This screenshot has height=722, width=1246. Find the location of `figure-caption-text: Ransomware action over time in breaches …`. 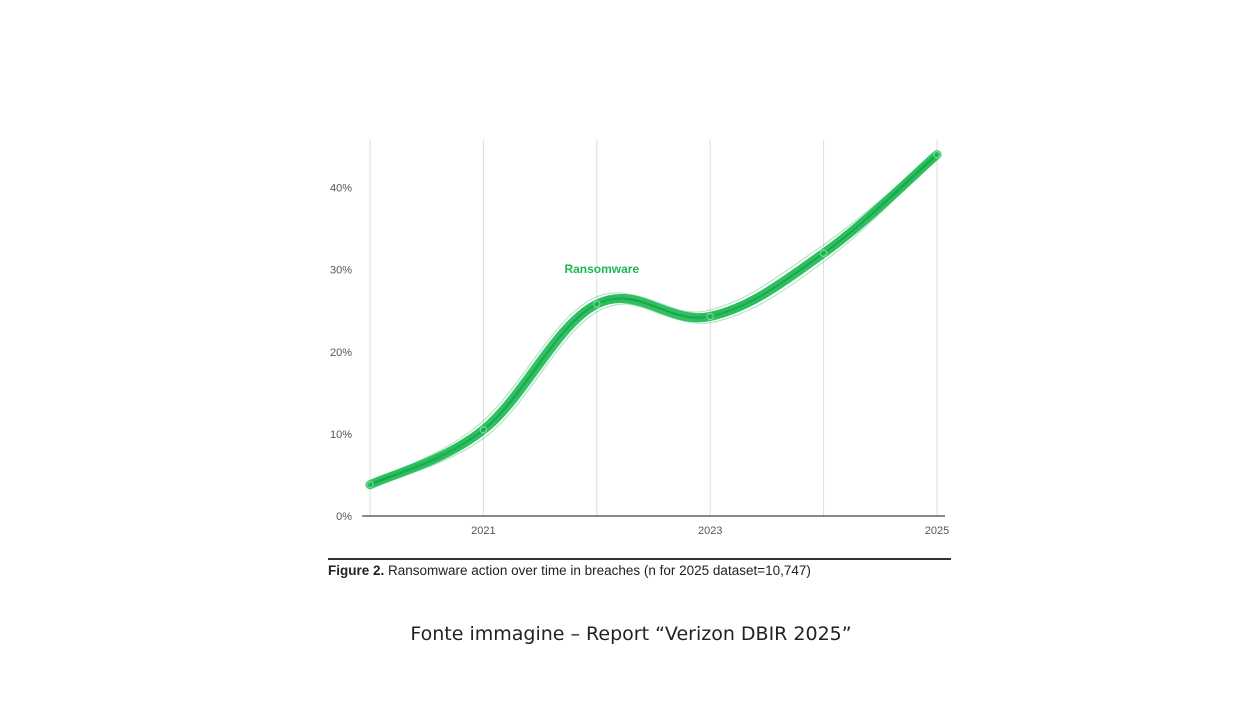

figure-caption-text: Ransomware action over time in breaches … is located at coordinates (597, 570).